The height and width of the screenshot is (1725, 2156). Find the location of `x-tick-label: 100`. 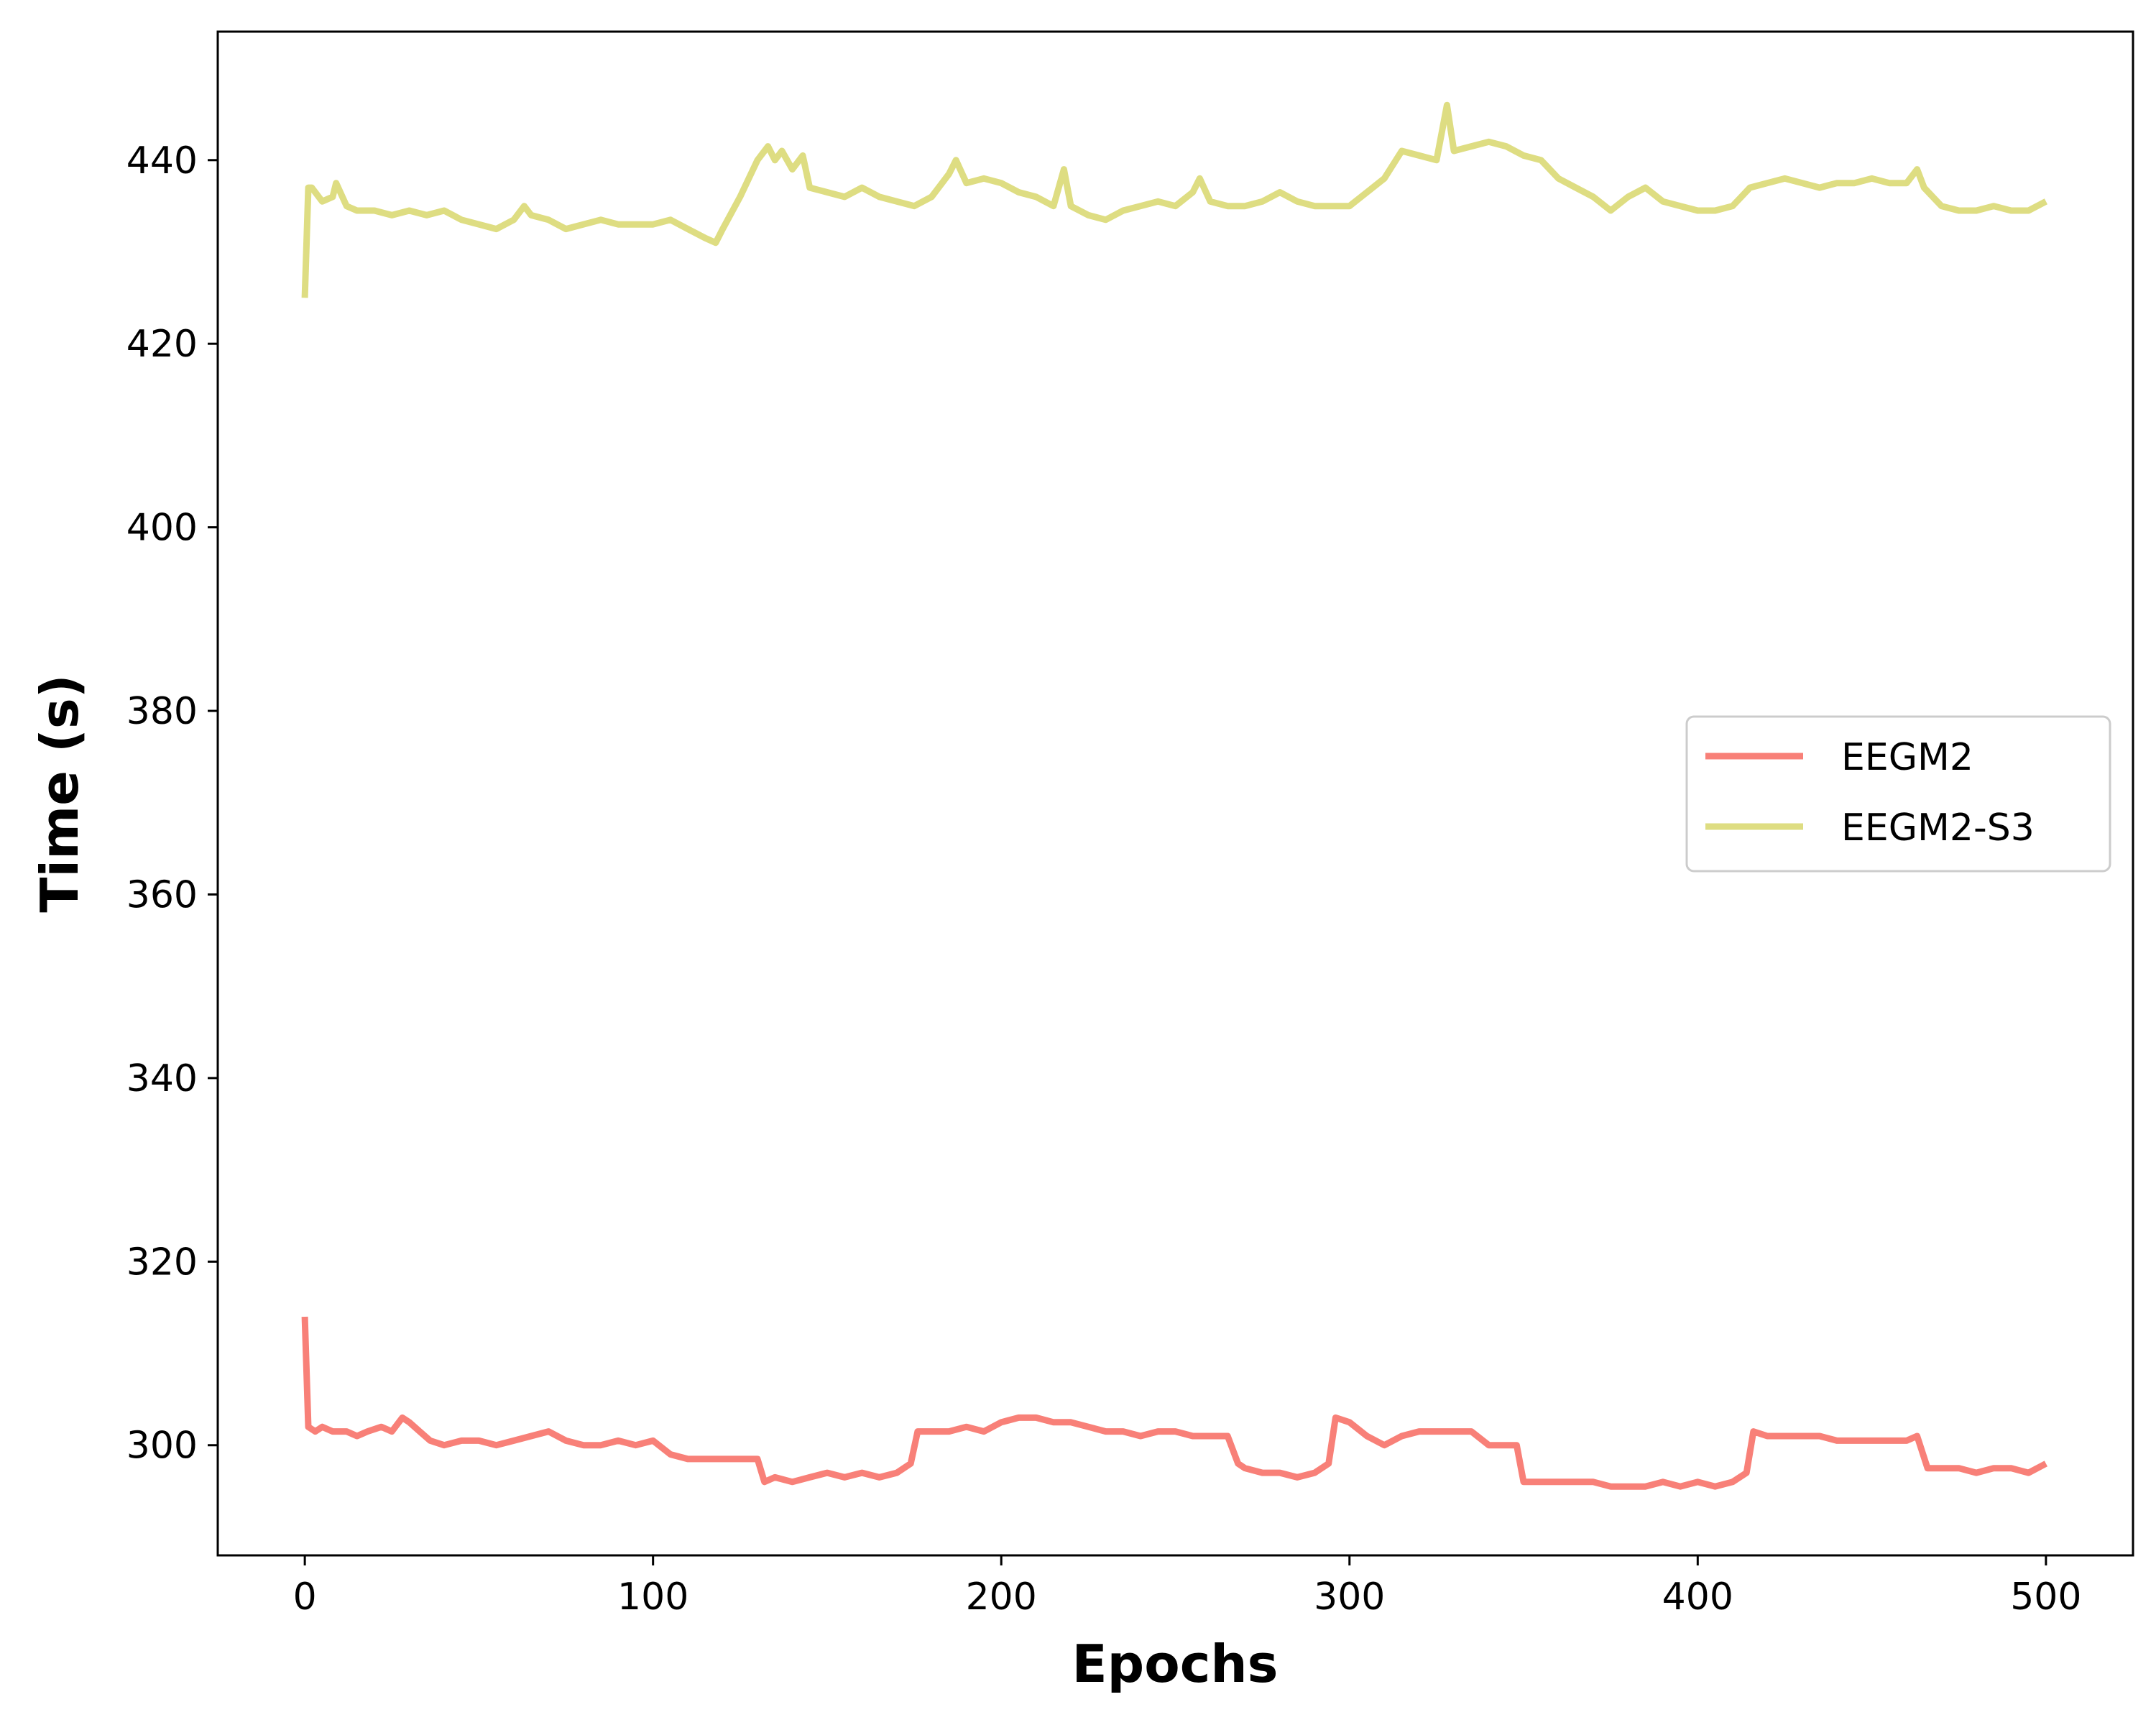

x-tick-label: 100 is located at coordinates (653, 1597).